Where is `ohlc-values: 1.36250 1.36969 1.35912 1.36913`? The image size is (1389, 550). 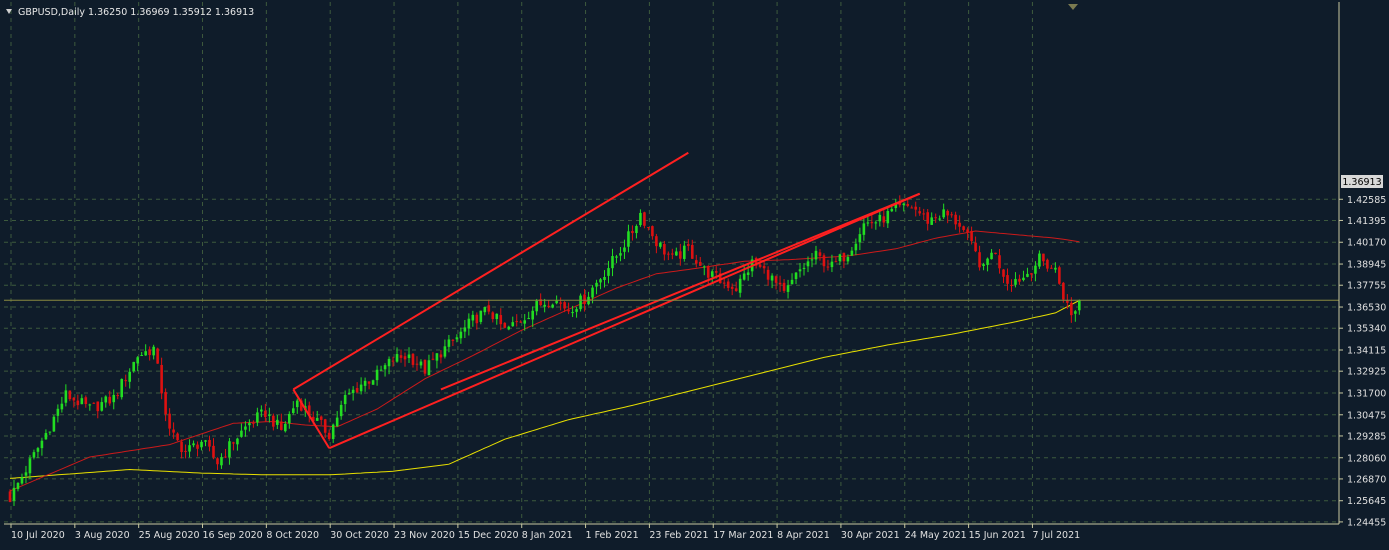 ohlc-values: 1.36250 1.36969 1.35912 1.36913 is located at coordinates (171, 12).